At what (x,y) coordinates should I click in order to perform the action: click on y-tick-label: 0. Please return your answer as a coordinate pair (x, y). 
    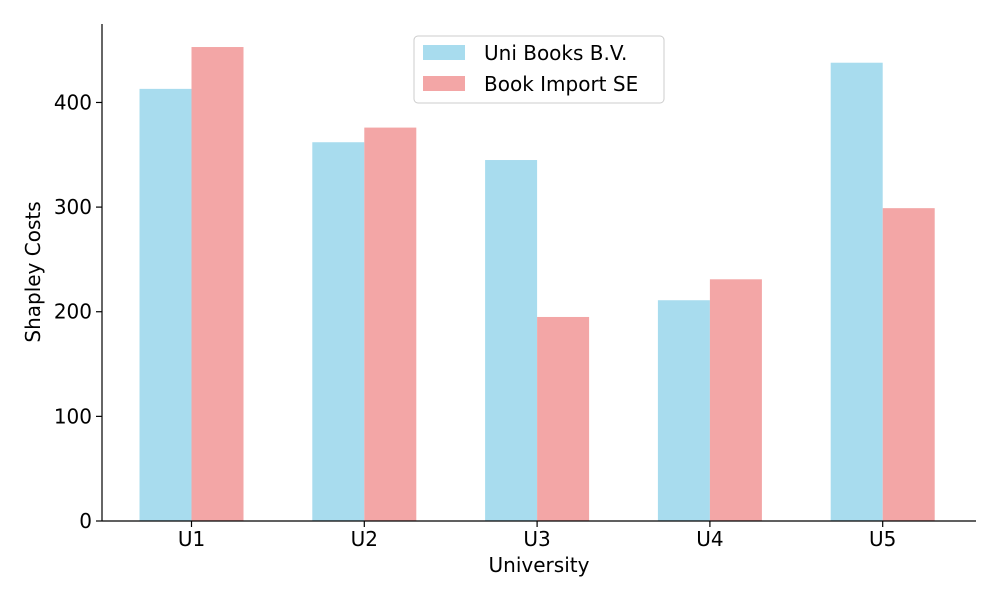
    Looking at the image, I should click on (85, 521).